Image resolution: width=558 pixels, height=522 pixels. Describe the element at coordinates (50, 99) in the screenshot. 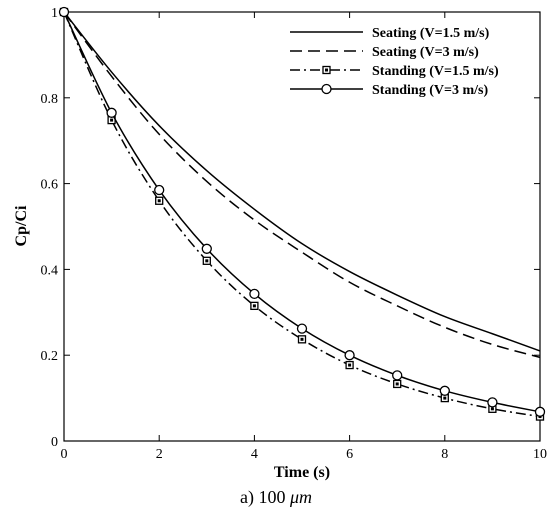

I see `y-tick-label: 0.8` at that location.